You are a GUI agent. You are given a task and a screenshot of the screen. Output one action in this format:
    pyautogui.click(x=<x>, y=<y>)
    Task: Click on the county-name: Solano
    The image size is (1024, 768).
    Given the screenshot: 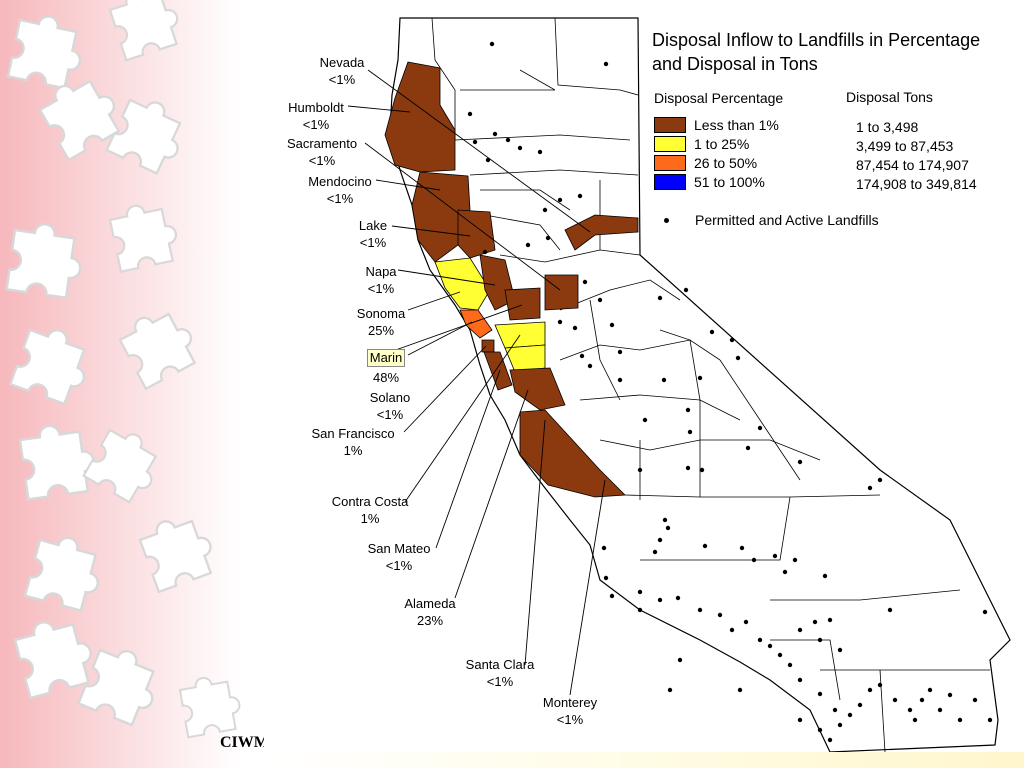 What is the action you would take?
    pyautogui.click(x=390, y=397)
    